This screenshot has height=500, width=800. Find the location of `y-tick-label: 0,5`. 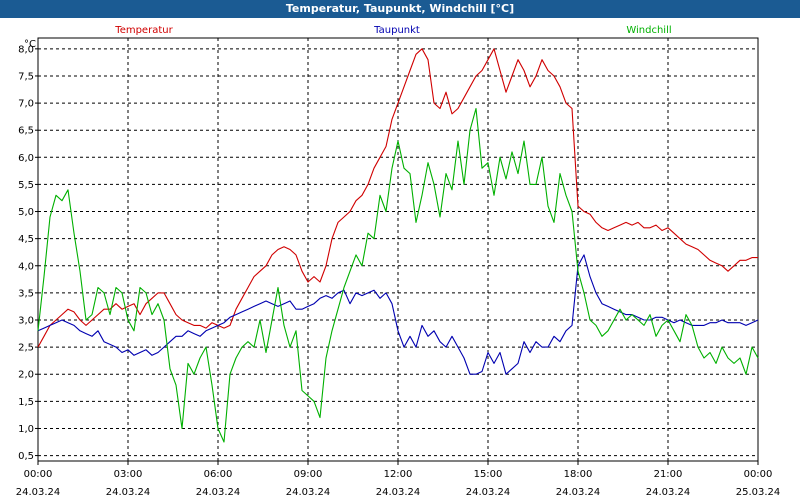

y-tick-label: 0,5 is located at coordinates (26, 456).